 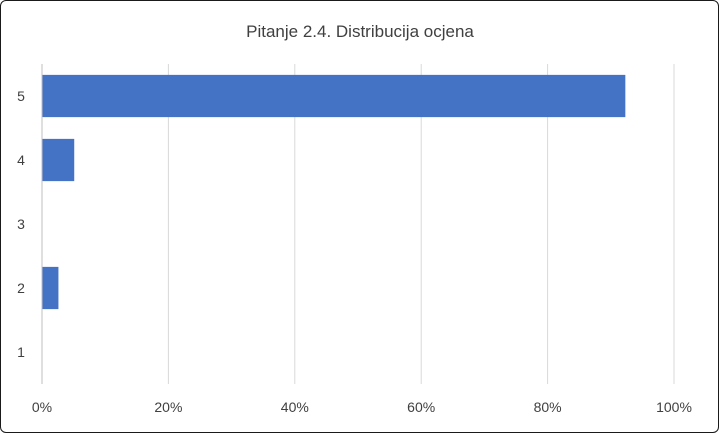 I want to click on x-tick-label: 40%, so click(x=295, y=407).